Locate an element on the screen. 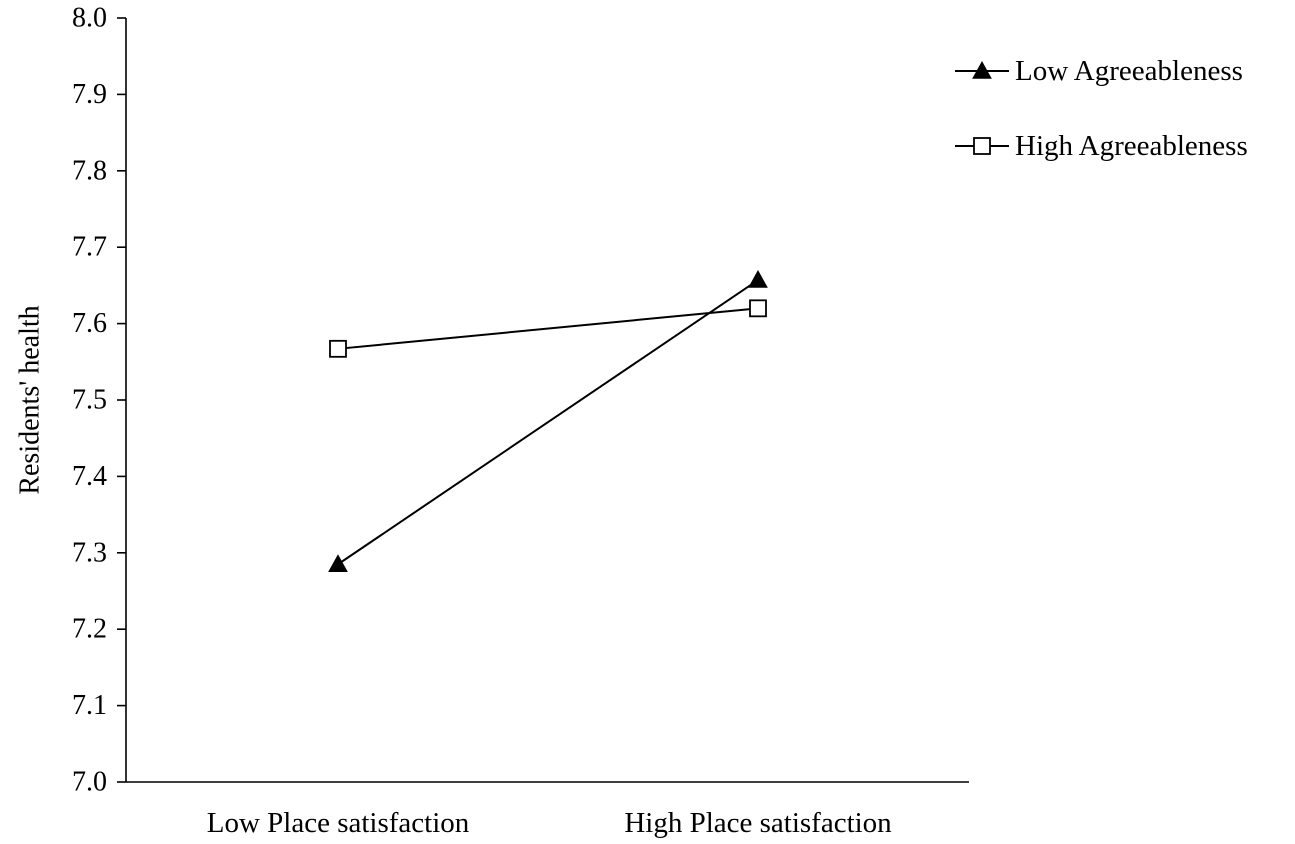 This screenshot has width=1295, height=844. y-tick-label: 7.6 is located at coordinates (89, 323).